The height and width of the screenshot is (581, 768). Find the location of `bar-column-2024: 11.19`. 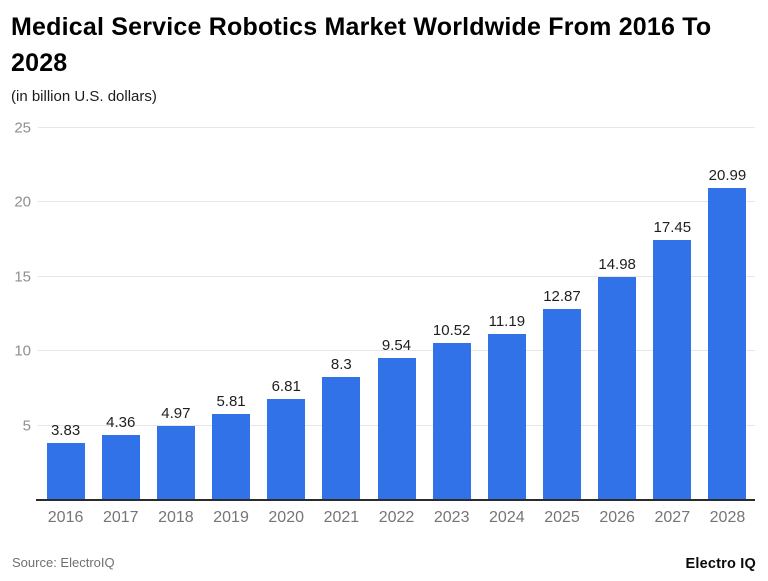

bar-column-2024: 11.19 is located at coordinates (506, 314).